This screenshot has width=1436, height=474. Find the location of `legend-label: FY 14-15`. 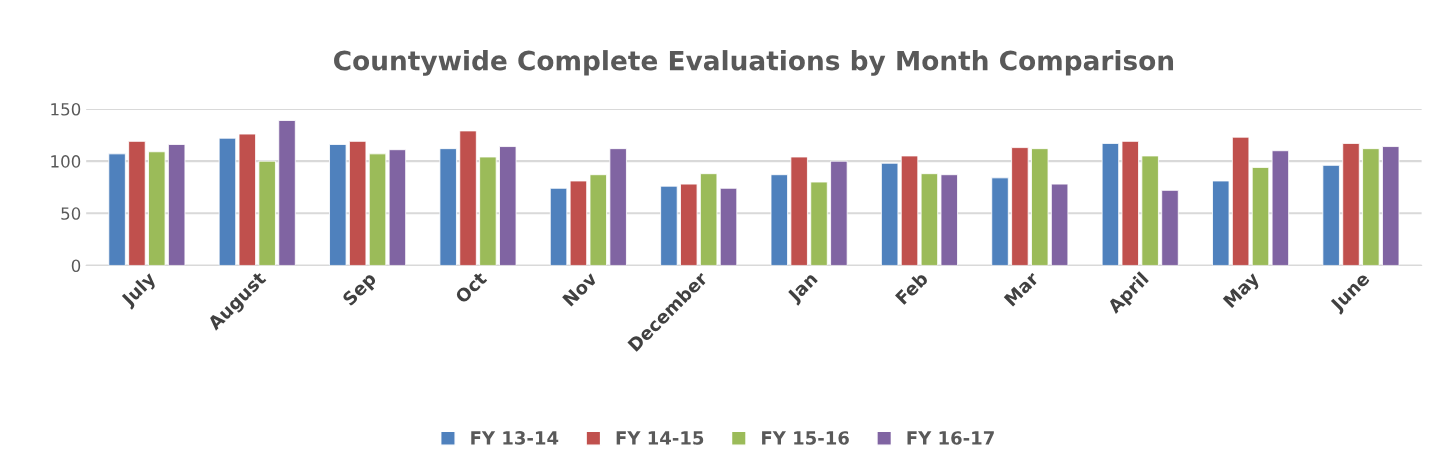

legend-label: FY 14-15 is located at coordinates (660, 438).